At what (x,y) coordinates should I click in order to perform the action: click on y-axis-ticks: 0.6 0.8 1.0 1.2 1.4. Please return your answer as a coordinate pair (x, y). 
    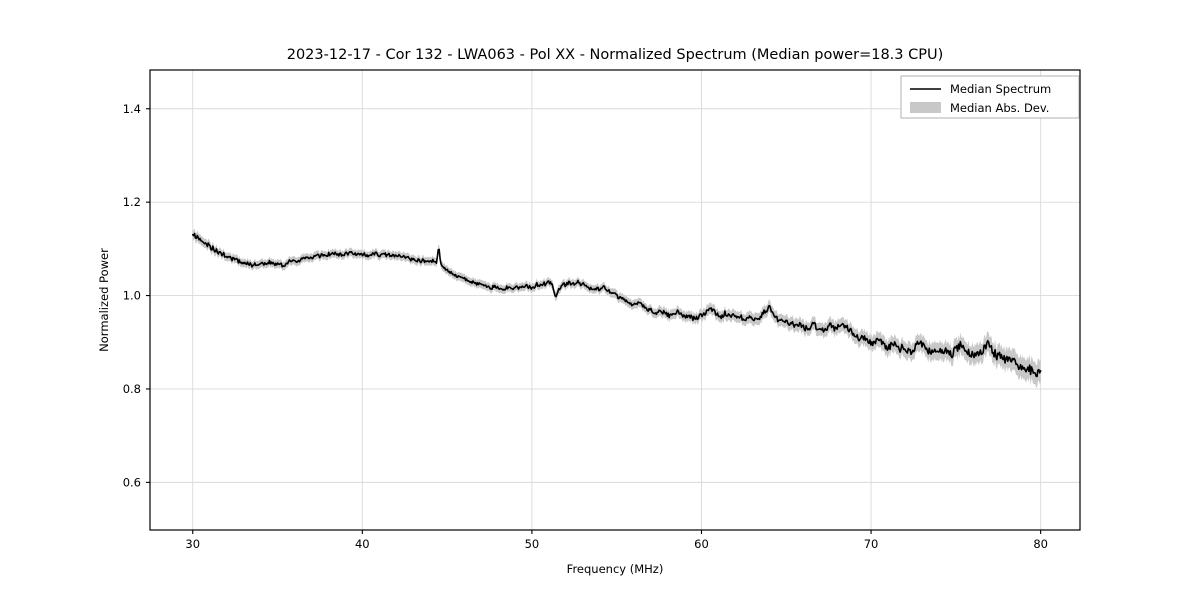
    Looking at the image, I should click on (136, 295).